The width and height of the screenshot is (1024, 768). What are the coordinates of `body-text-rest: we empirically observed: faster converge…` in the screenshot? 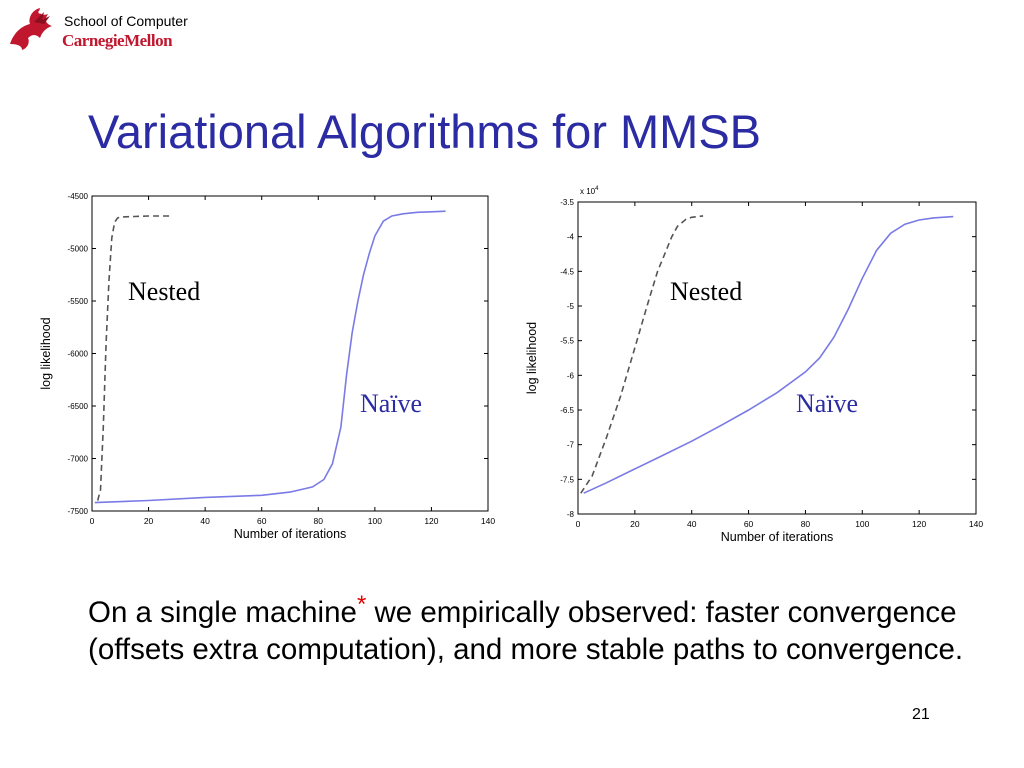 It's located at (526, 631).